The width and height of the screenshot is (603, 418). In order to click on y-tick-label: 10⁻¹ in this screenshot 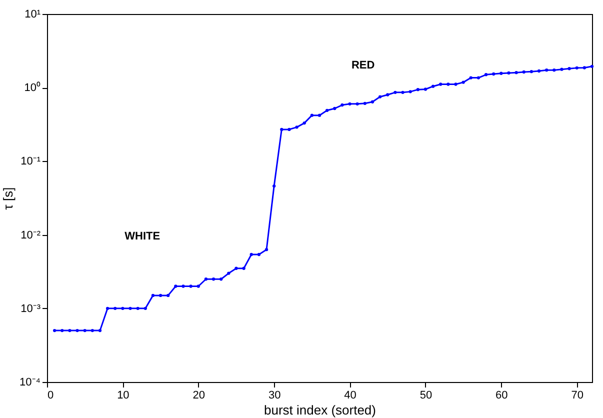, I will do `click(30, 162)`.